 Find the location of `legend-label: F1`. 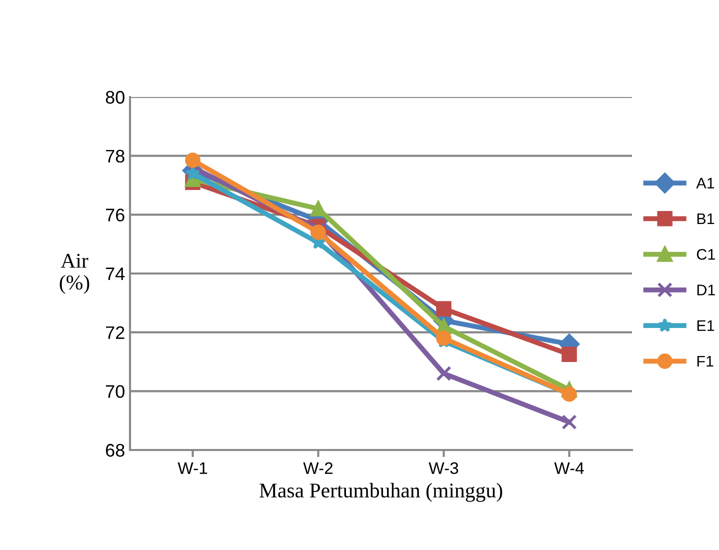

legend-label: F1 is located at coordinates (705, 361).